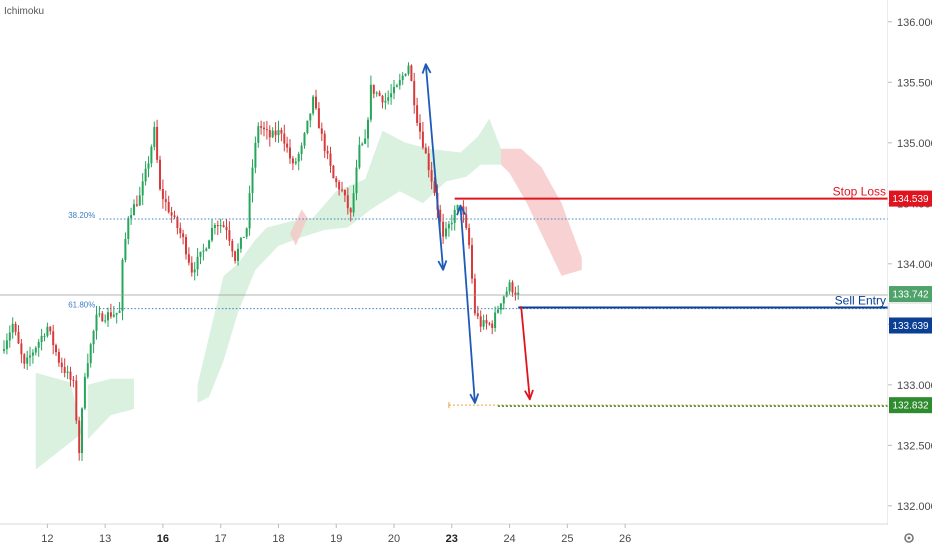 This screenshot has height=550, width=932. I want to click on y-tick-label: 136.000, so click(914, 23).